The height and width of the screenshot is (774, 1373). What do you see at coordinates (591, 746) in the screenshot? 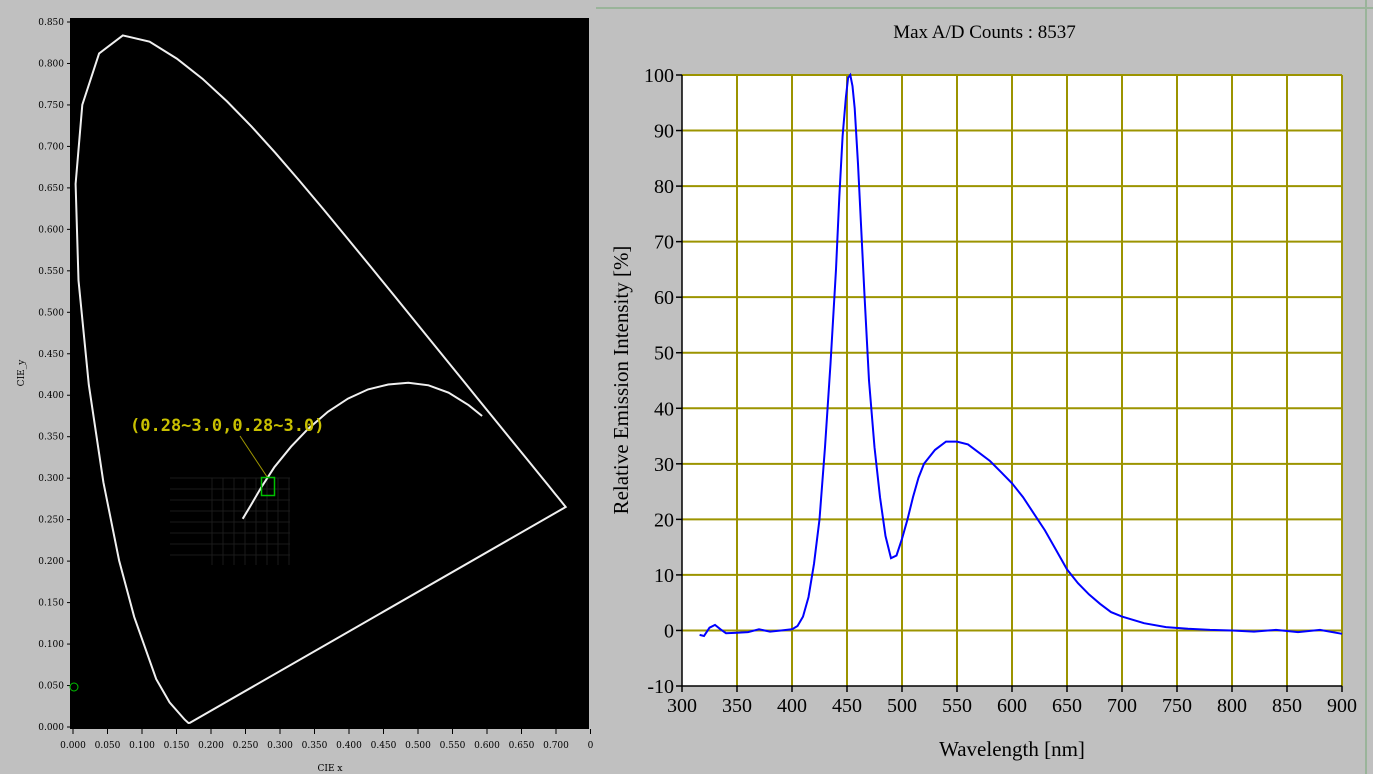
I see `cie-x-tick-label: 0` at bounding box center [591, 746].